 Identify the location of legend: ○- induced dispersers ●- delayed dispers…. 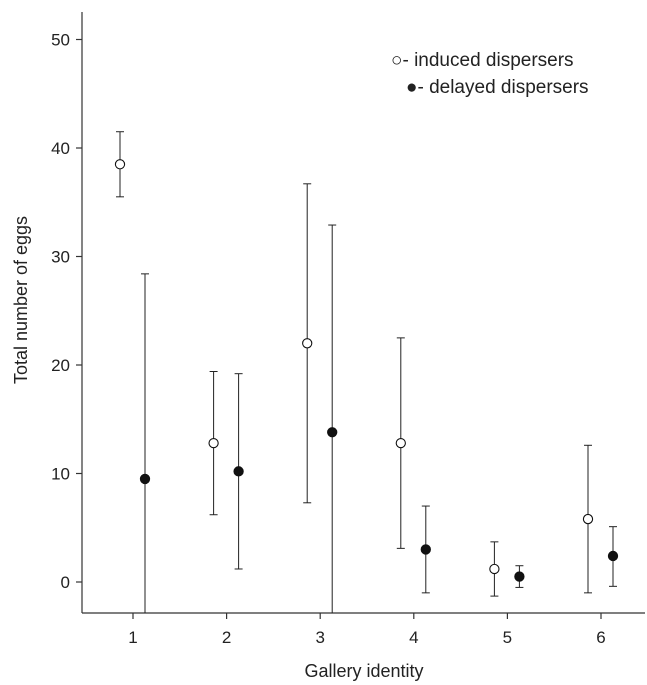
(490, 74).